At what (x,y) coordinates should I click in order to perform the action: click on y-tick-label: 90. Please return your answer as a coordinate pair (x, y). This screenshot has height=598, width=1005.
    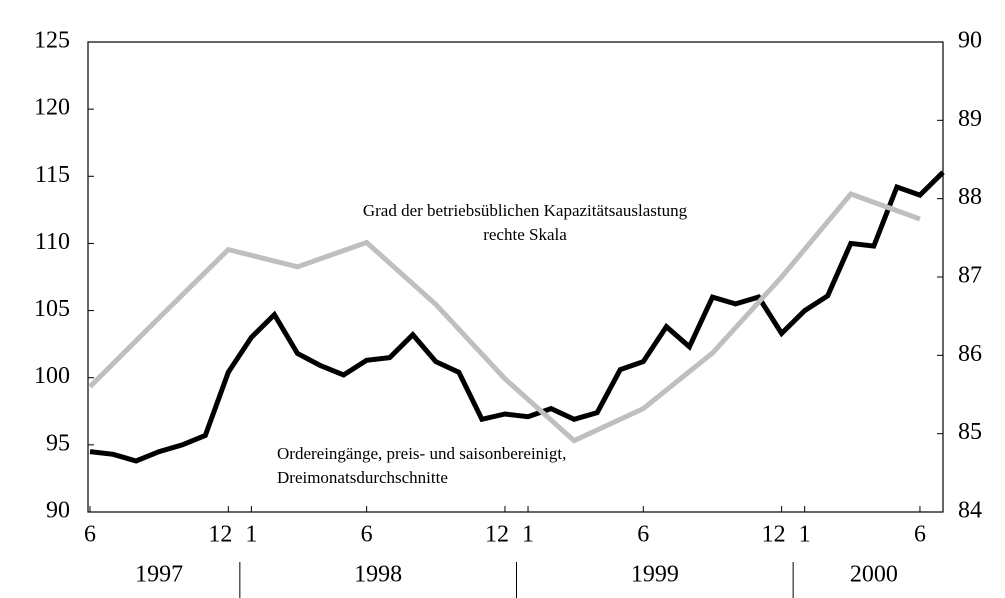
    Looking at the image, I should click on (58, 511).